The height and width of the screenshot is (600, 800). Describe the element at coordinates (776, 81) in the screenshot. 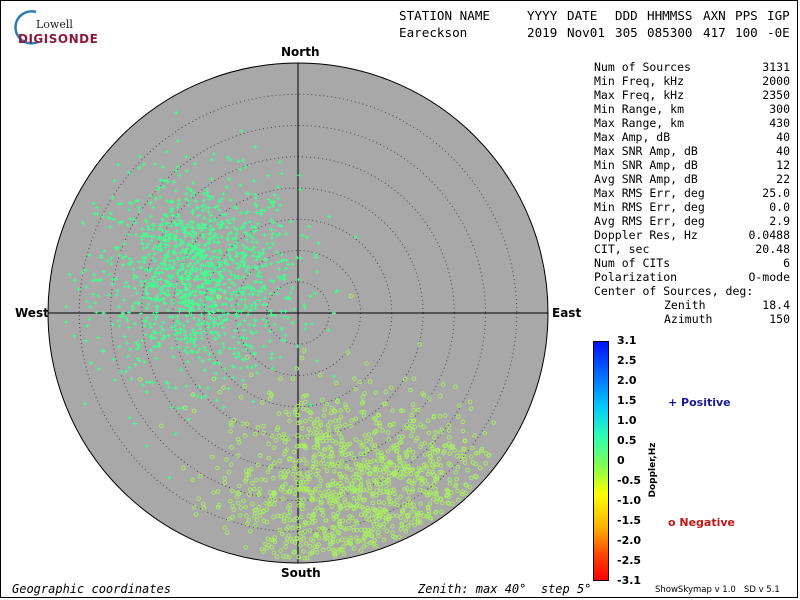

I see `stat-value: 2000` at that location.